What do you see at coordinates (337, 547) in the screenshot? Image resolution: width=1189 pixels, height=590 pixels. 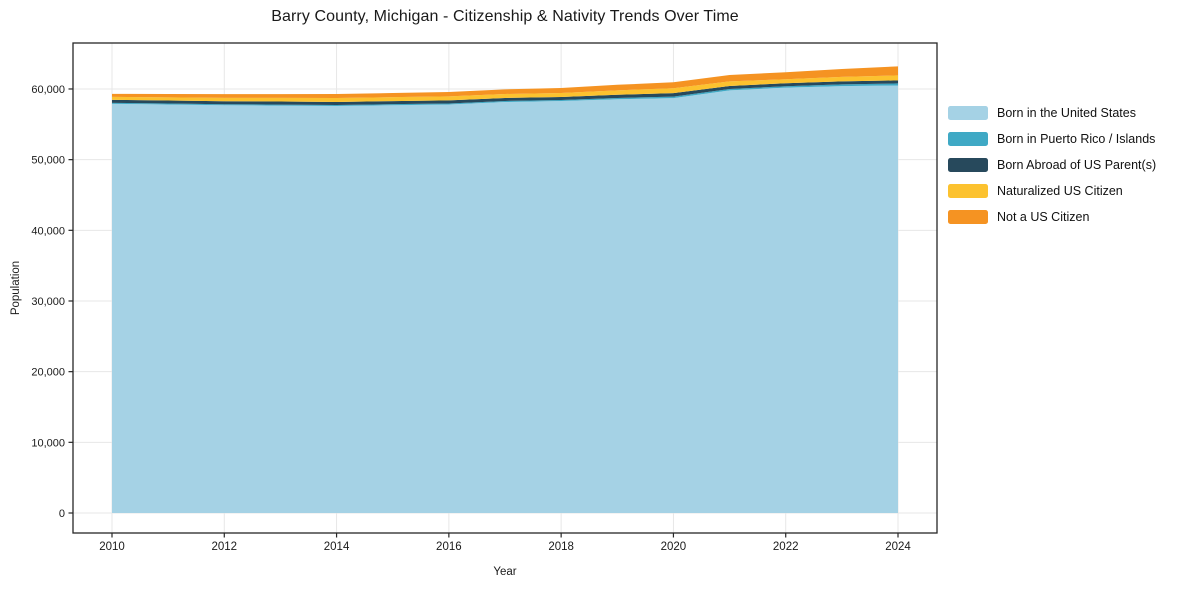 I see `x-tick-label: 2014` at bounding box center [337, 547].